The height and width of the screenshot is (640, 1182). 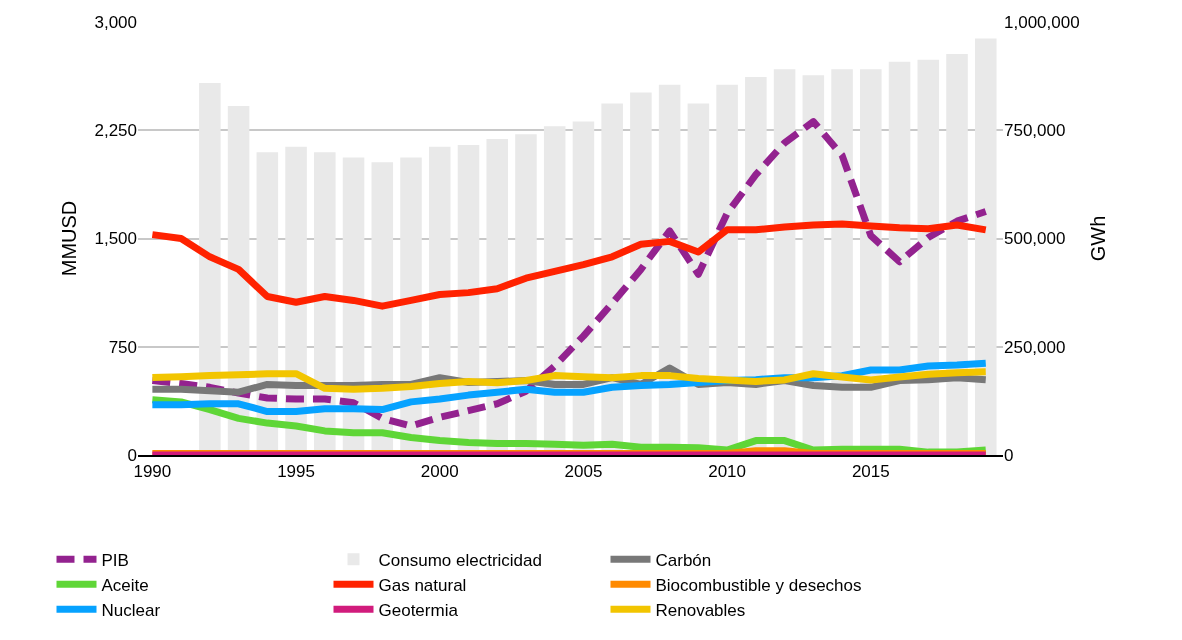 I want to click on x-tick-label: 2010, so click(x=727, y=472).